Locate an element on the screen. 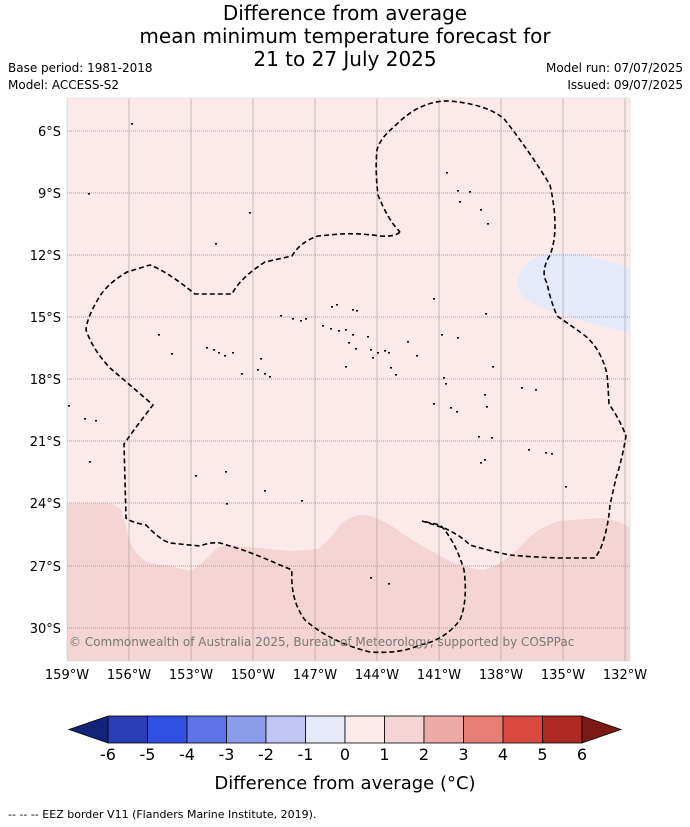 Image resolution: width=690 pixels, height=827 pixels. model-text: Model: ACCESS-S2 is located at coordinates (64, 85).